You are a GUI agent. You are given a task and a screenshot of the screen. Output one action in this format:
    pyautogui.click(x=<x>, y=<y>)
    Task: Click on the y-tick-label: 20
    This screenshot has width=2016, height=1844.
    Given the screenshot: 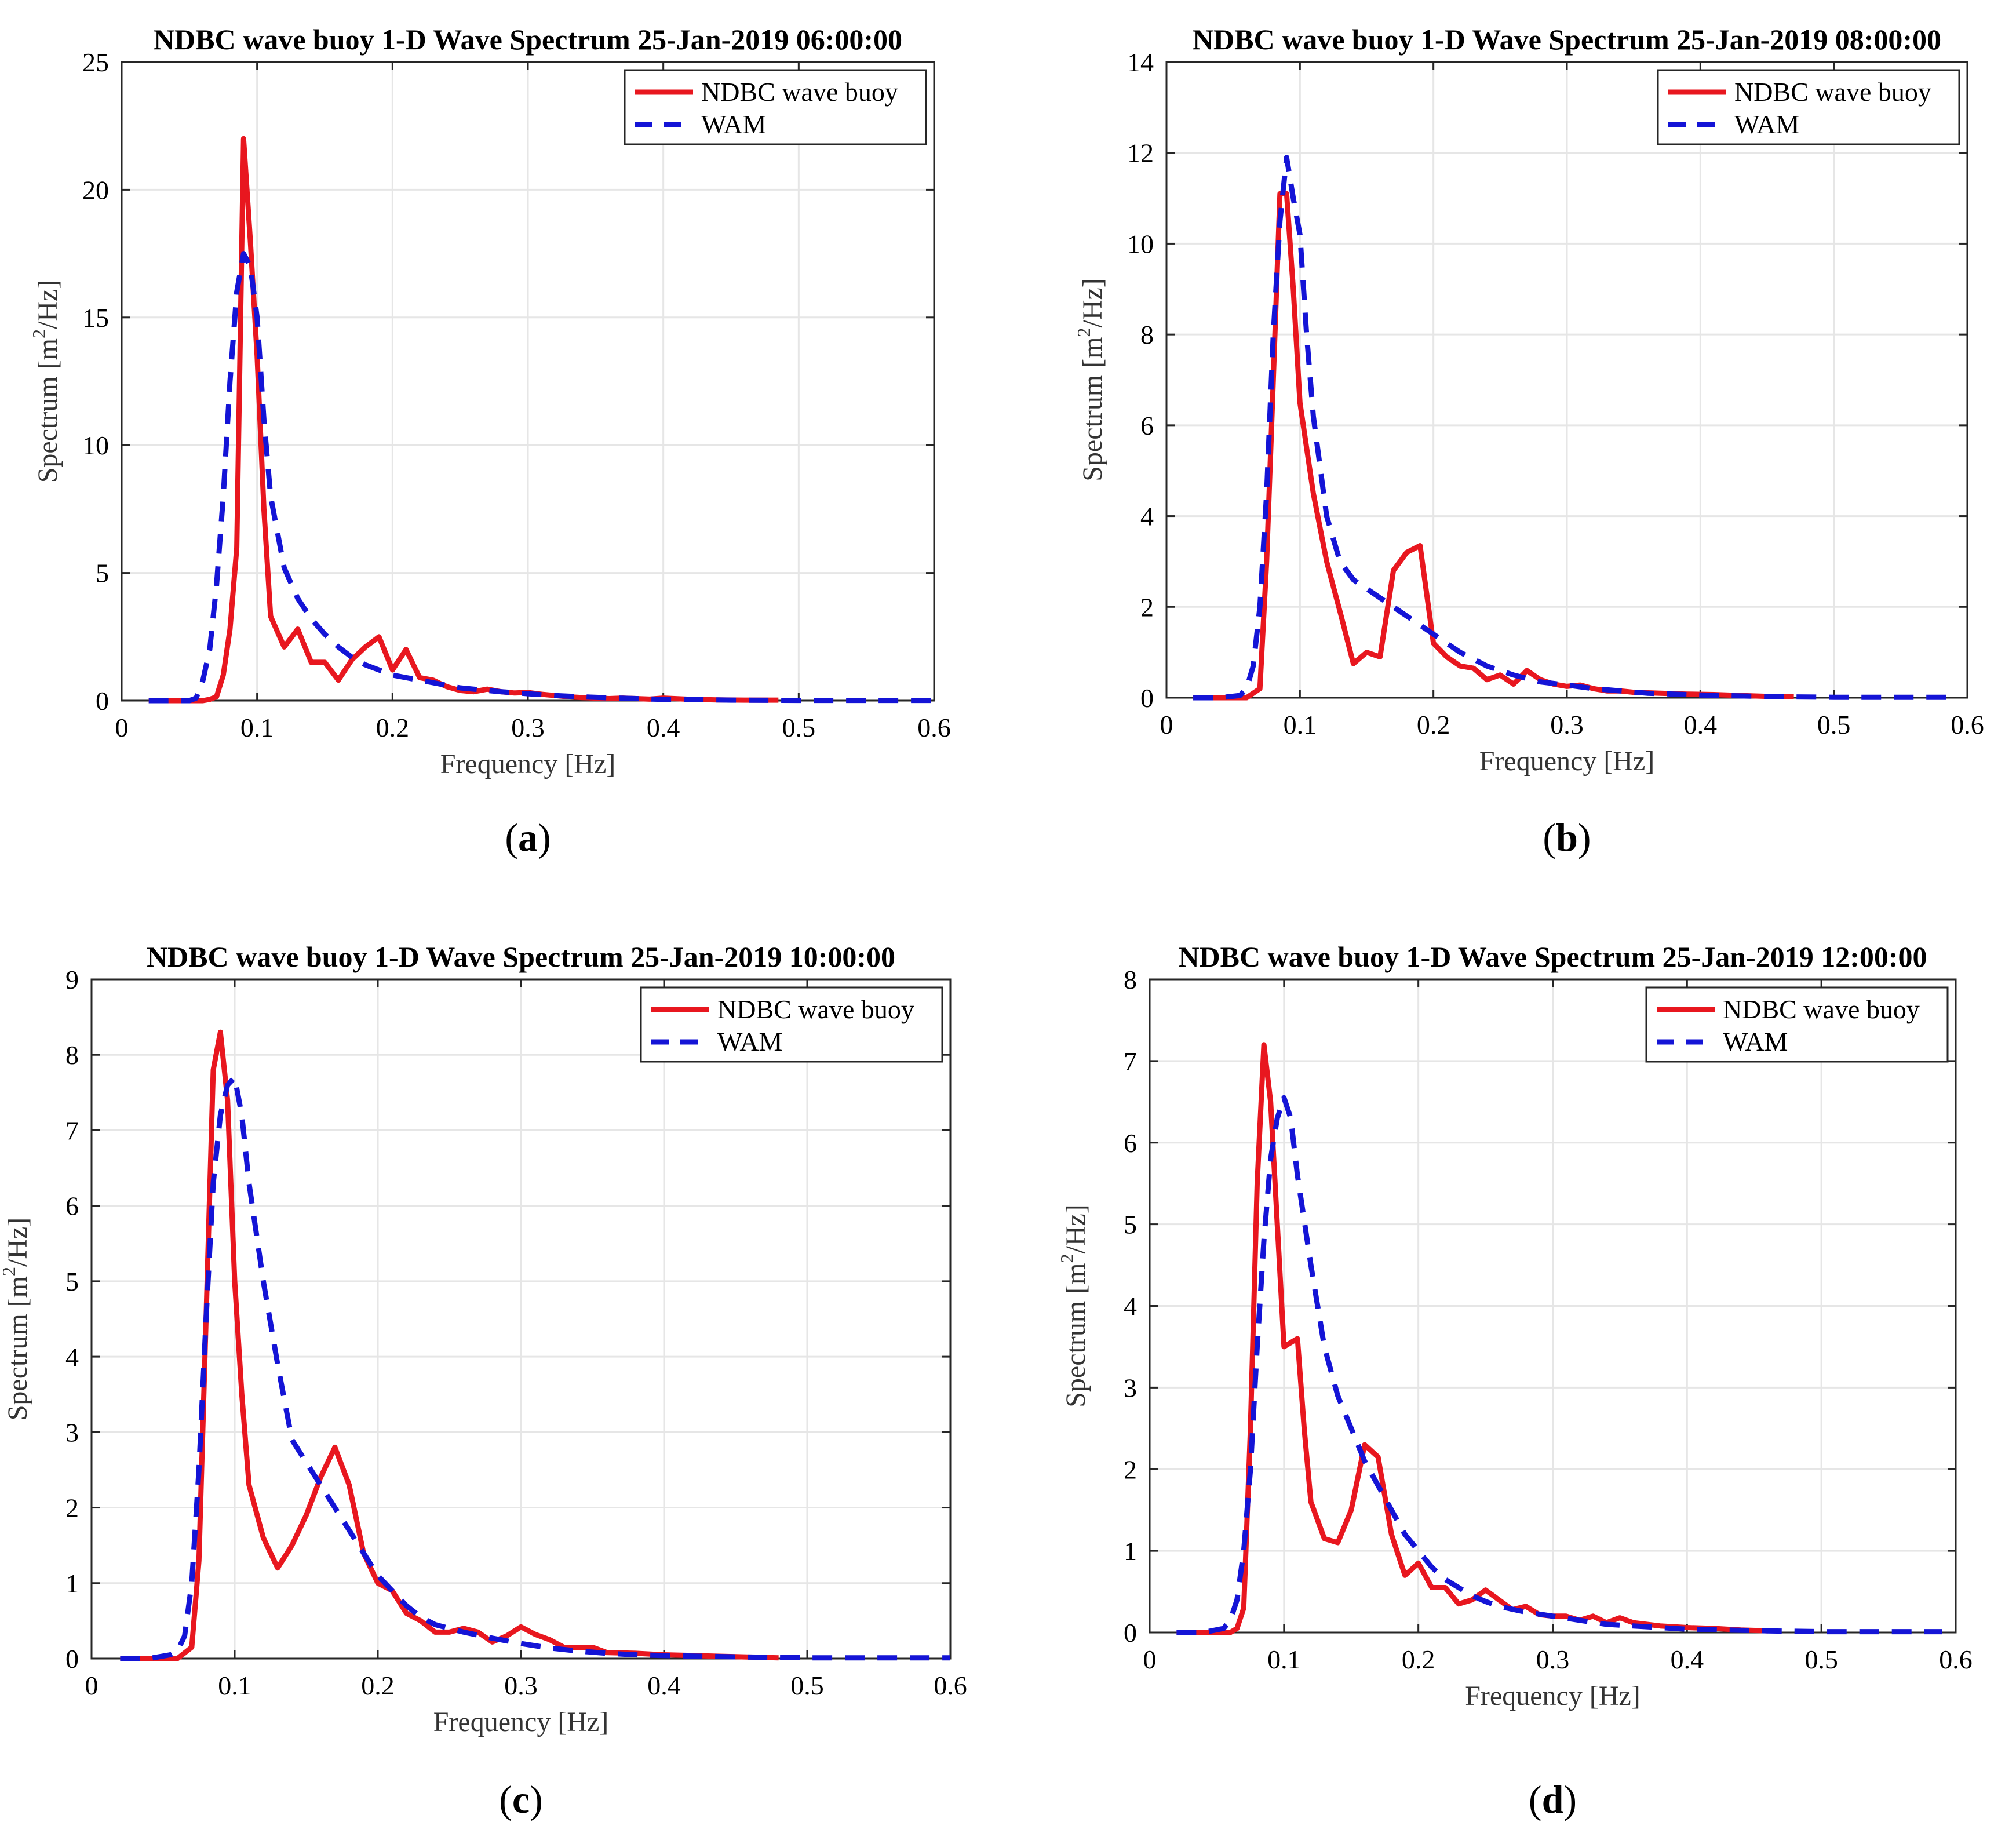 What is the action you would take?
    pyautogui.click(x=95, y=190)
    